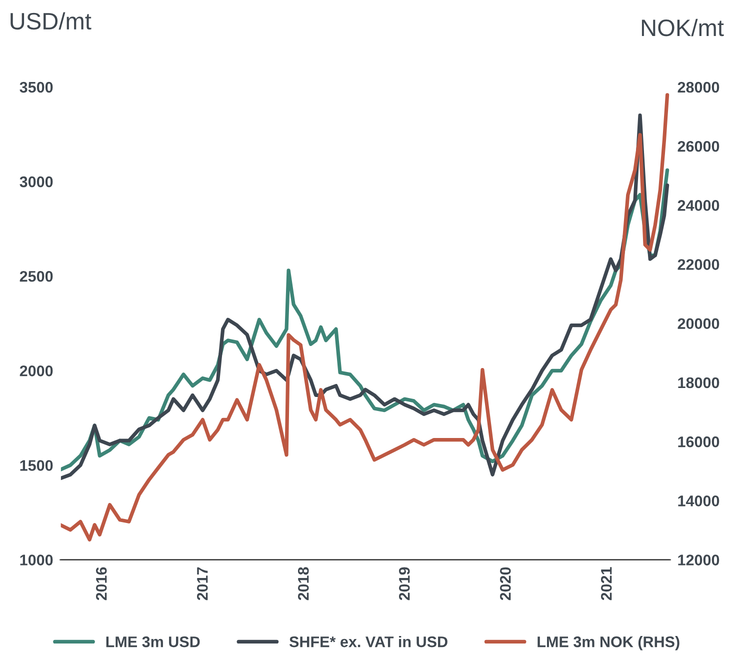 The height and width of the screenshot is (664, 735). What do you see at coordinates (606, 583) in the screenshot?
I see `x-tick-label: 2021` at bounding box center [606, 583].